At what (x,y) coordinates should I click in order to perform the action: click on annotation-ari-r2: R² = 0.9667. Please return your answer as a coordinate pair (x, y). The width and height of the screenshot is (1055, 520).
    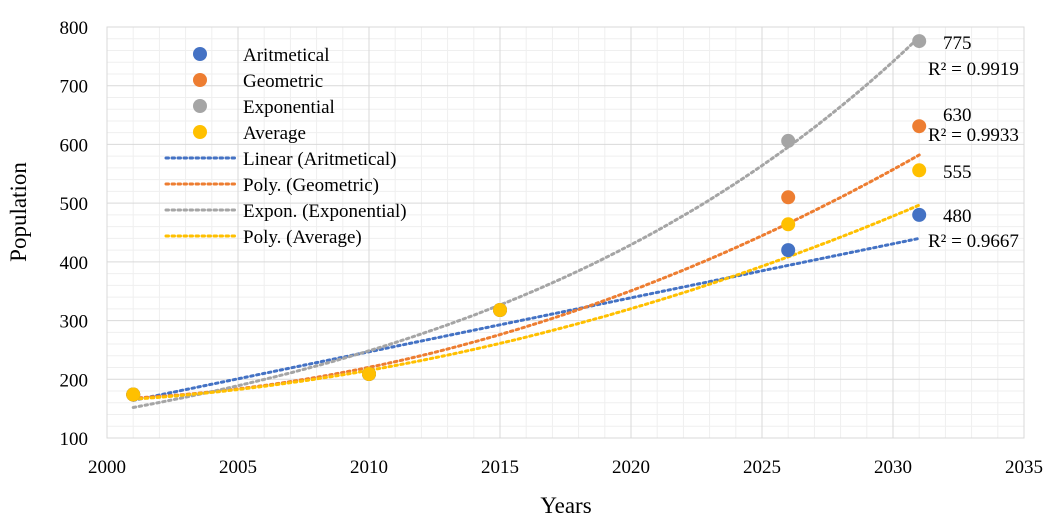
    Looking at the image, I should click on (973, 241).